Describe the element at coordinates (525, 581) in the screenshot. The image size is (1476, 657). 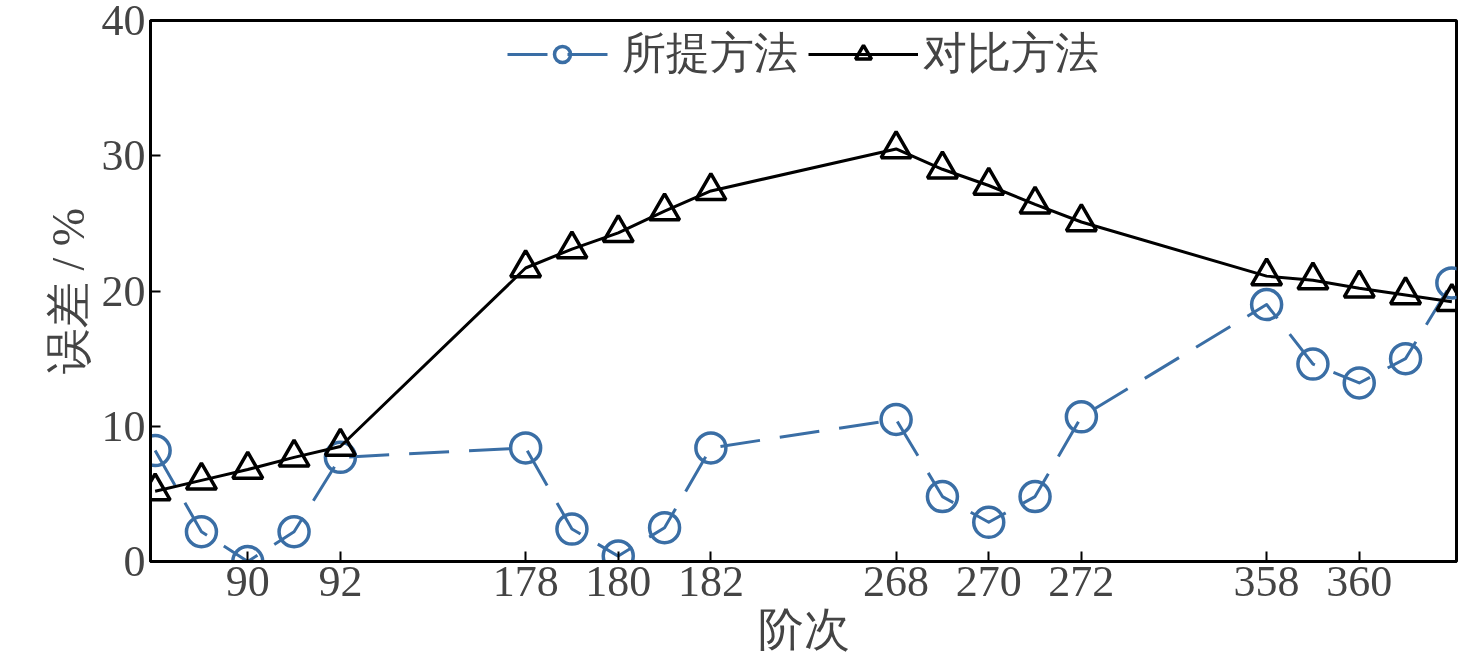
I see `x-tick-label: 178` at that location.